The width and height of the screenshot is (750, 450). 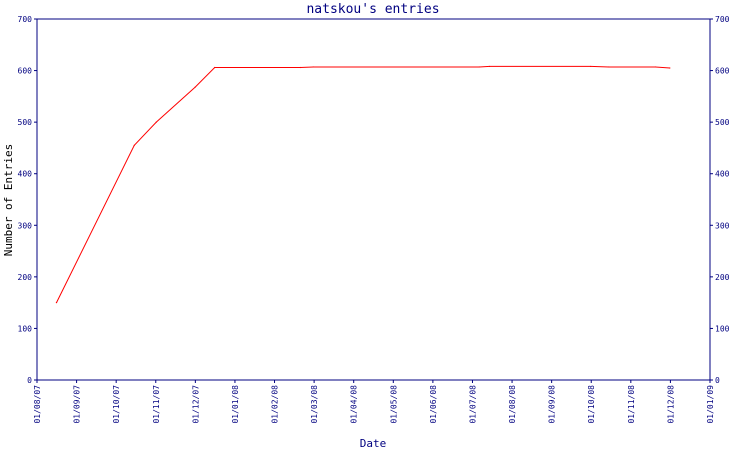 What do you see at coordinates (720, 200) in the screenshot?
I see `y-axis-right: 0 100 200 300 400 500 600 700` at bounding box center [720, 200].